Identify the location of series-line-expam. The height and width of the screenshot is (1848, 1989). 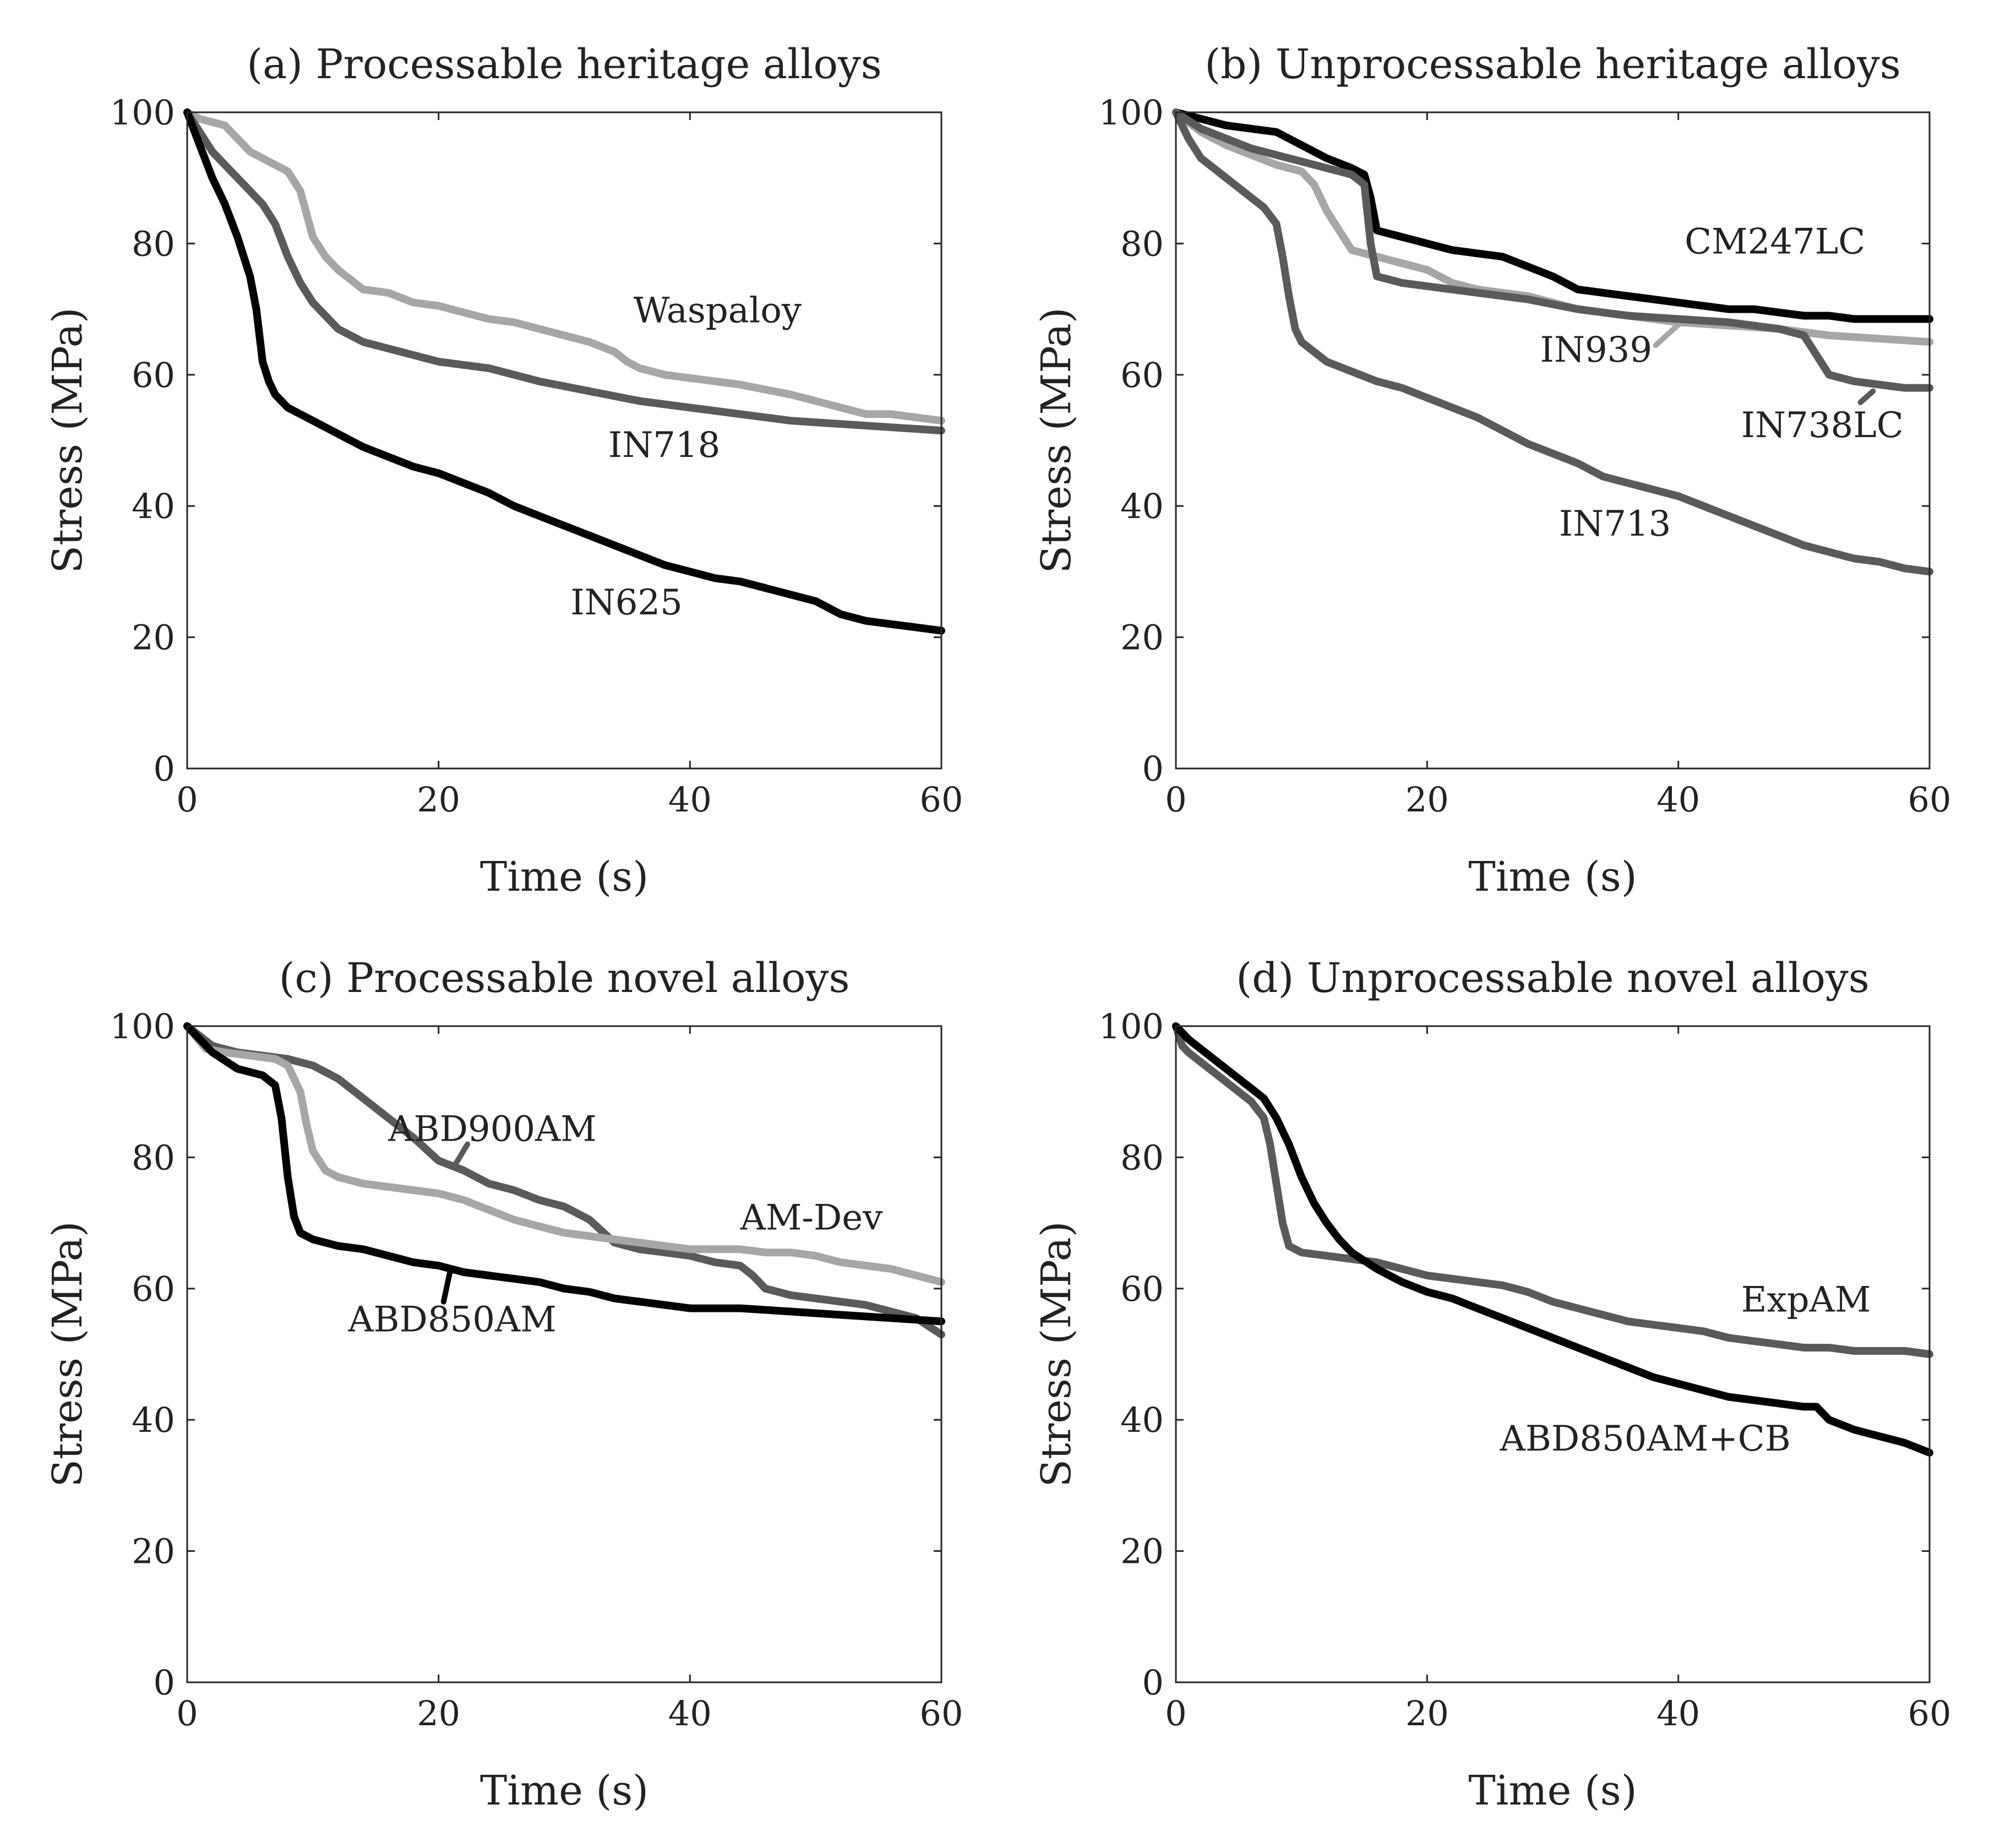
(1552, 1190).